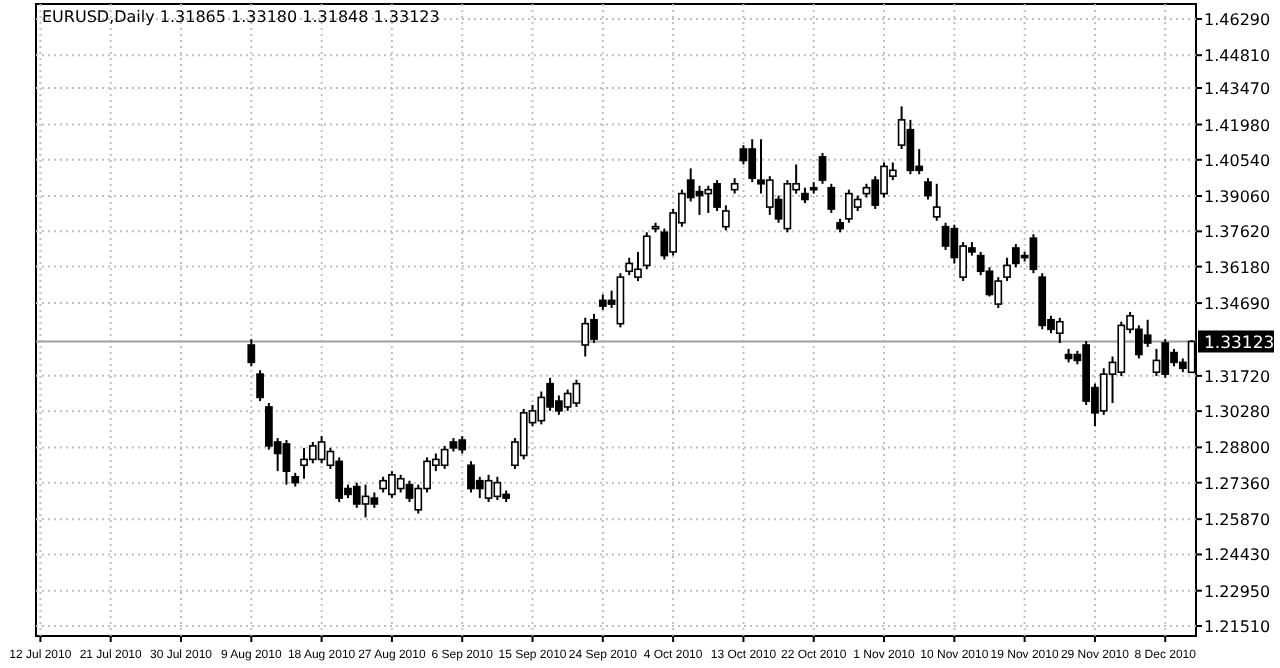  What do you see at coordinates (1237, 520) in the screenshot?
I see `y-tick-label: 1.25870` at bounding box center [1237, 520].